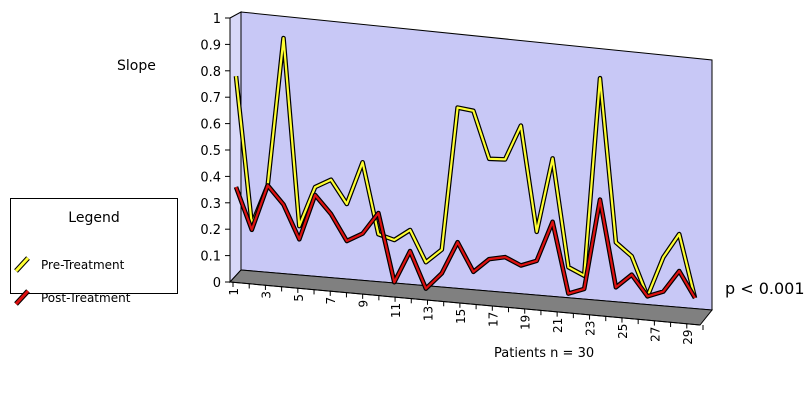 Image resolution: width=805 pixels, height=393 pixels. I want to click on x-tick-label: 25, so click(623, 331).